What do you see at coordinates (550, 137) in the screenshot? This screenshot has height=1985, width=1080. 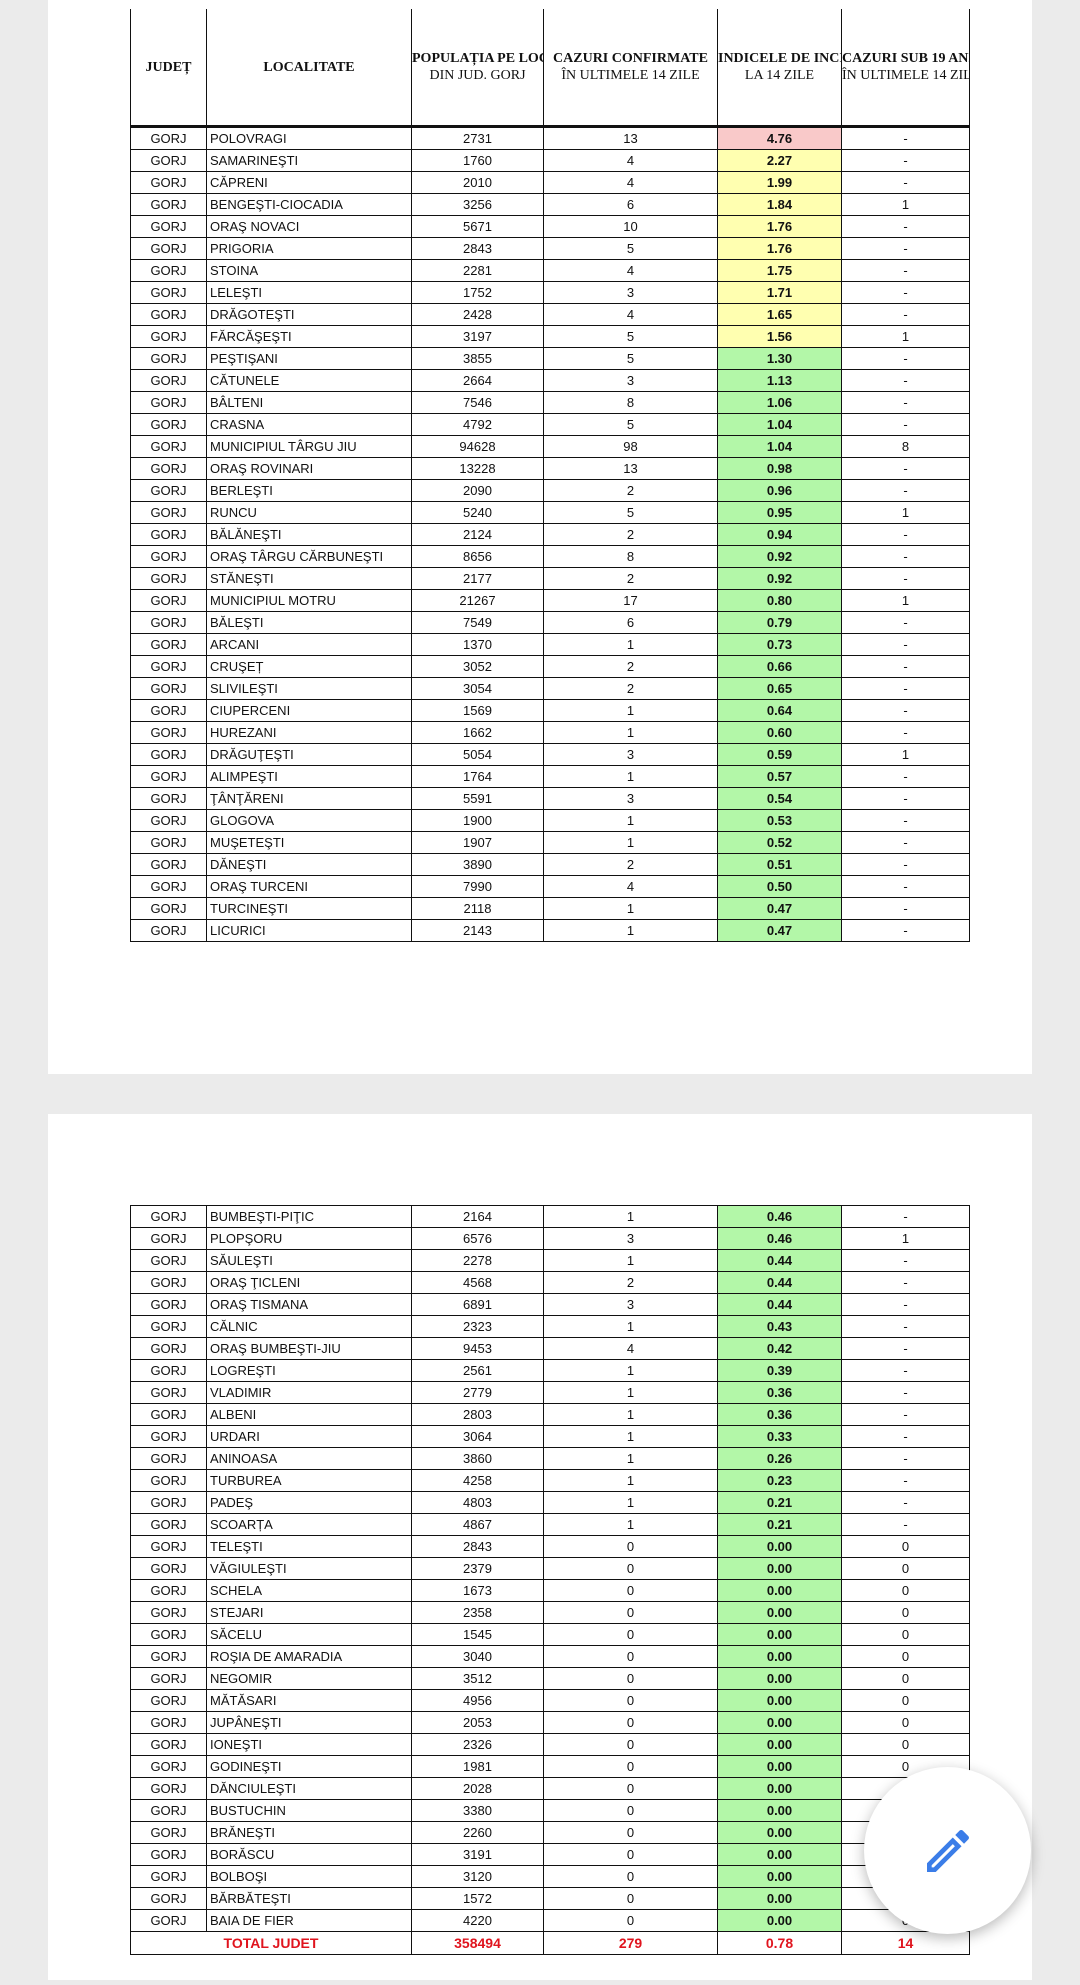 I see `table-row: GORJ POLOVRAGI 2731 13 4.76-` at bounding box center [550, 137].